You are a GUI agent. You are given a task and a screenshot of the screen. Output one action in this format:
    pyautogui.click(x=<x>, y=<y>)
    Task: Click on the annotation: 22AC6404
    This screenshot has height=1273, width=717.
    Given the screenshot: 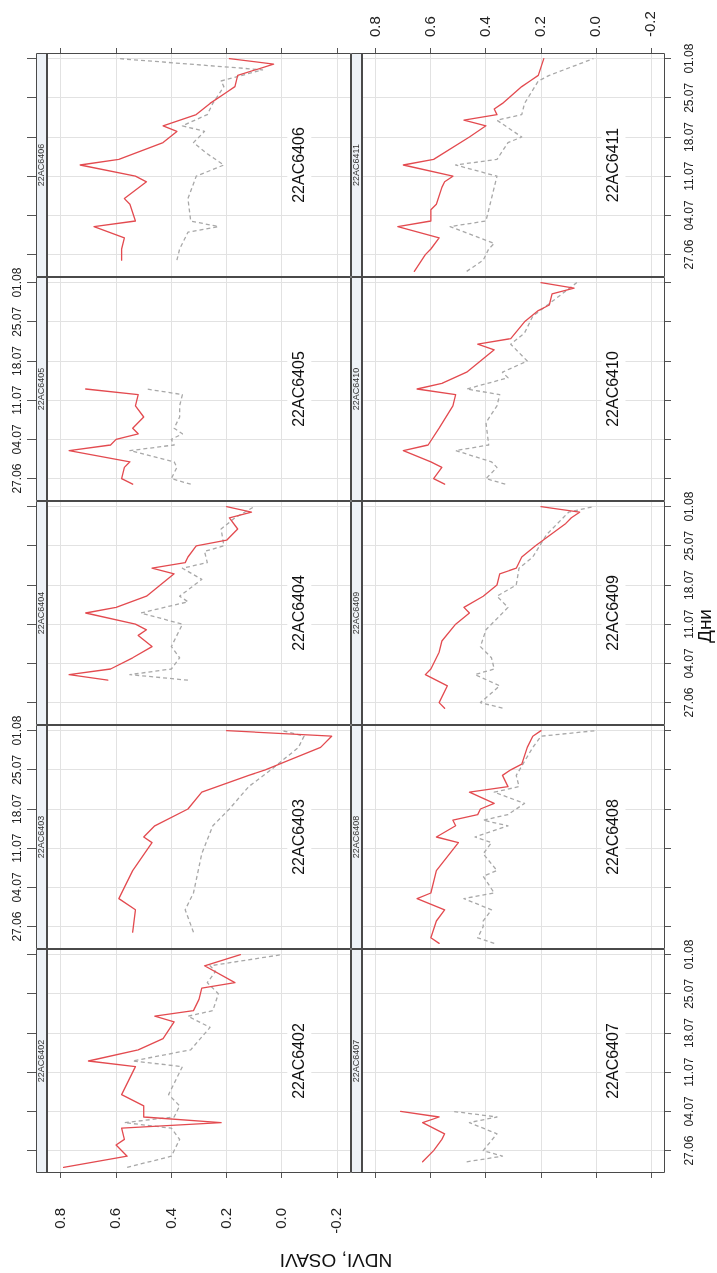 What is the action you would take?
    pyautogui.click(x=298, y=613)
    